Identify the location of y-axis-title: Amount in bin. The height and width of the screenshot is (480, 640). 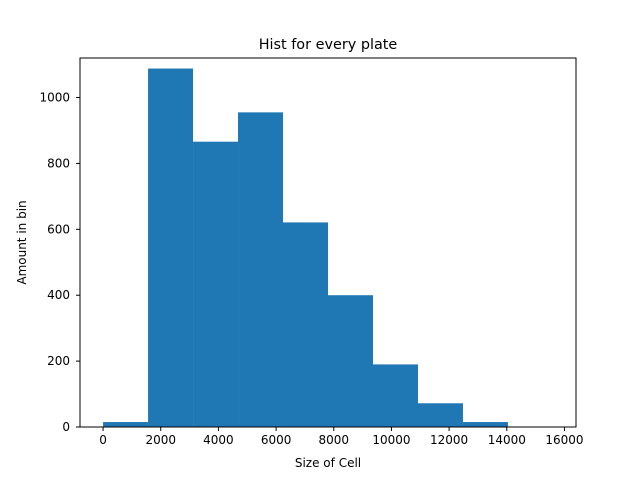
(22, 242).